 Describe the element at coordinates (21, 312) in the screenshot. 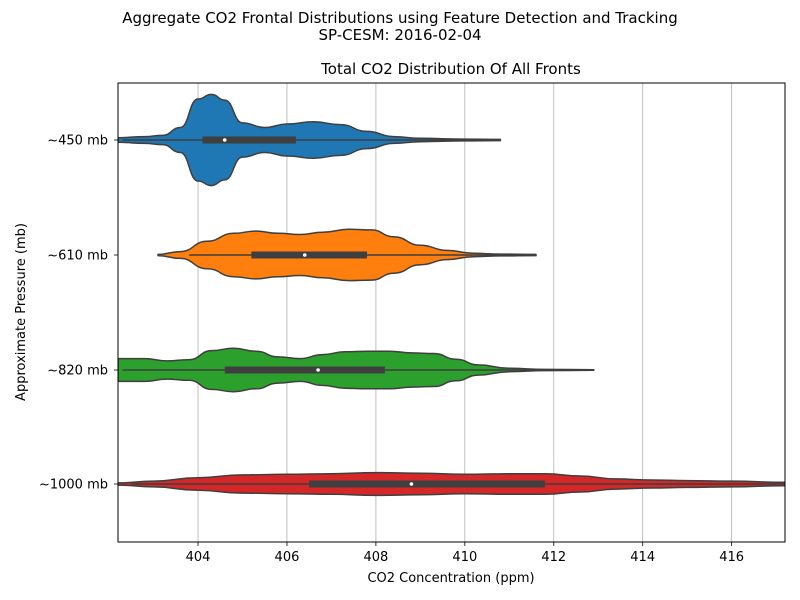

I see `y-axis-label: Approximate Pressure (mb)` at that location.